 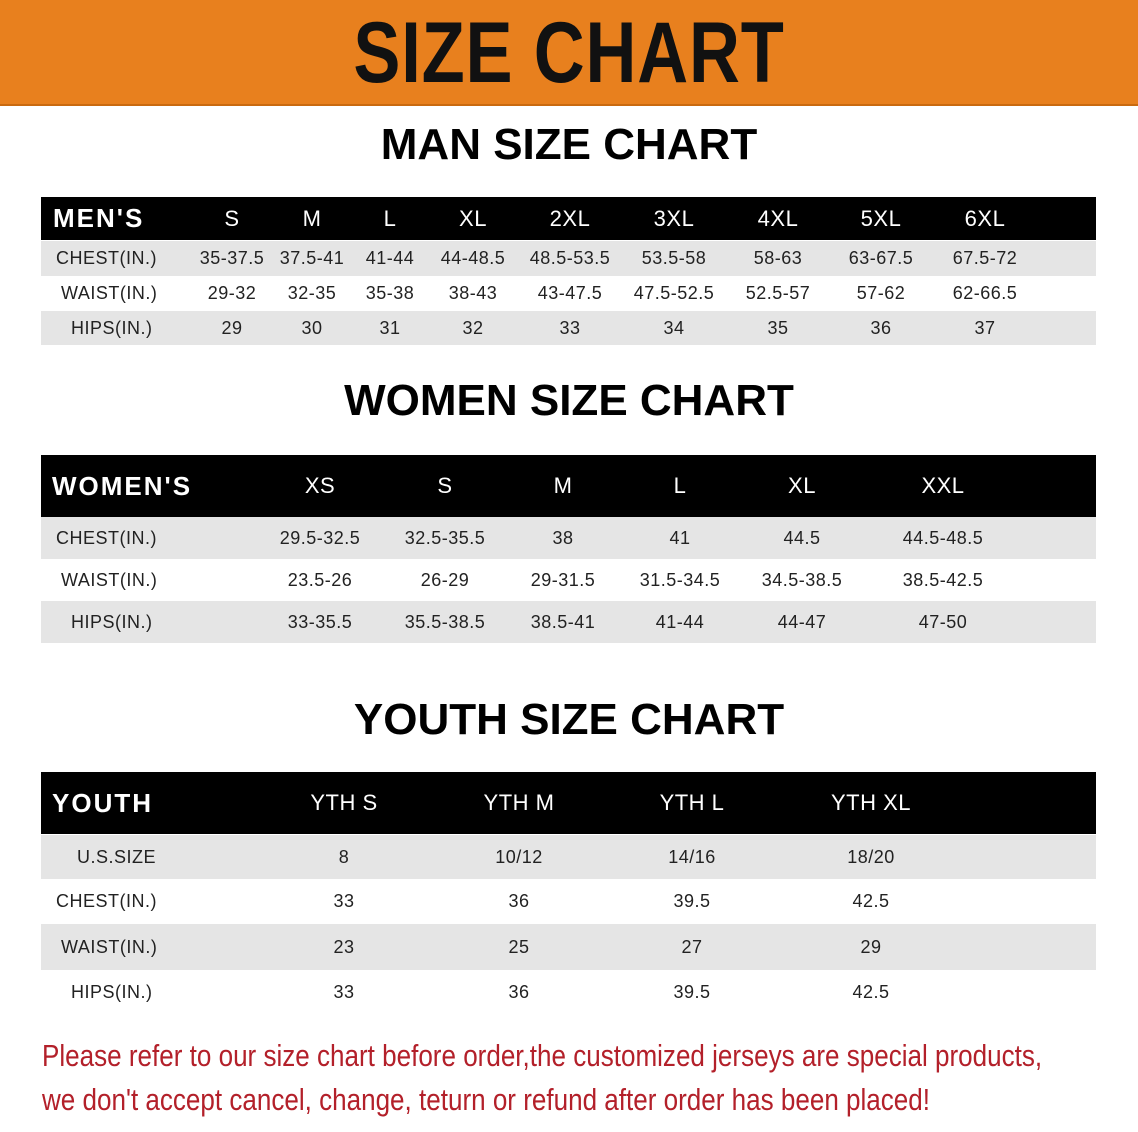 I want to click on measurement-value: 18/20, so click(x=871, y=856).